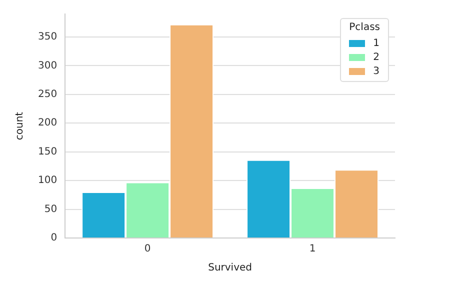  I want to click on y-axis-title: count, so click(20, 126).